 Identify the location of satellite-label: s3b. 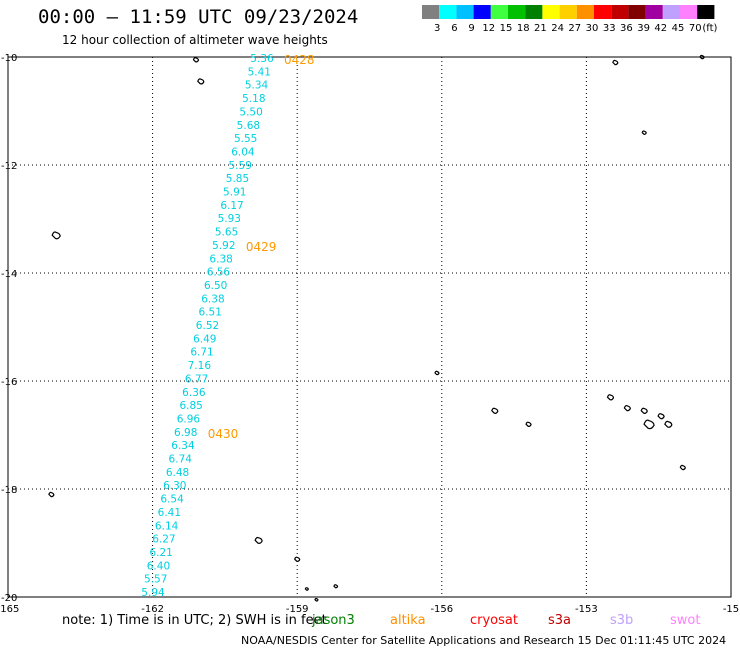
(622, 620).